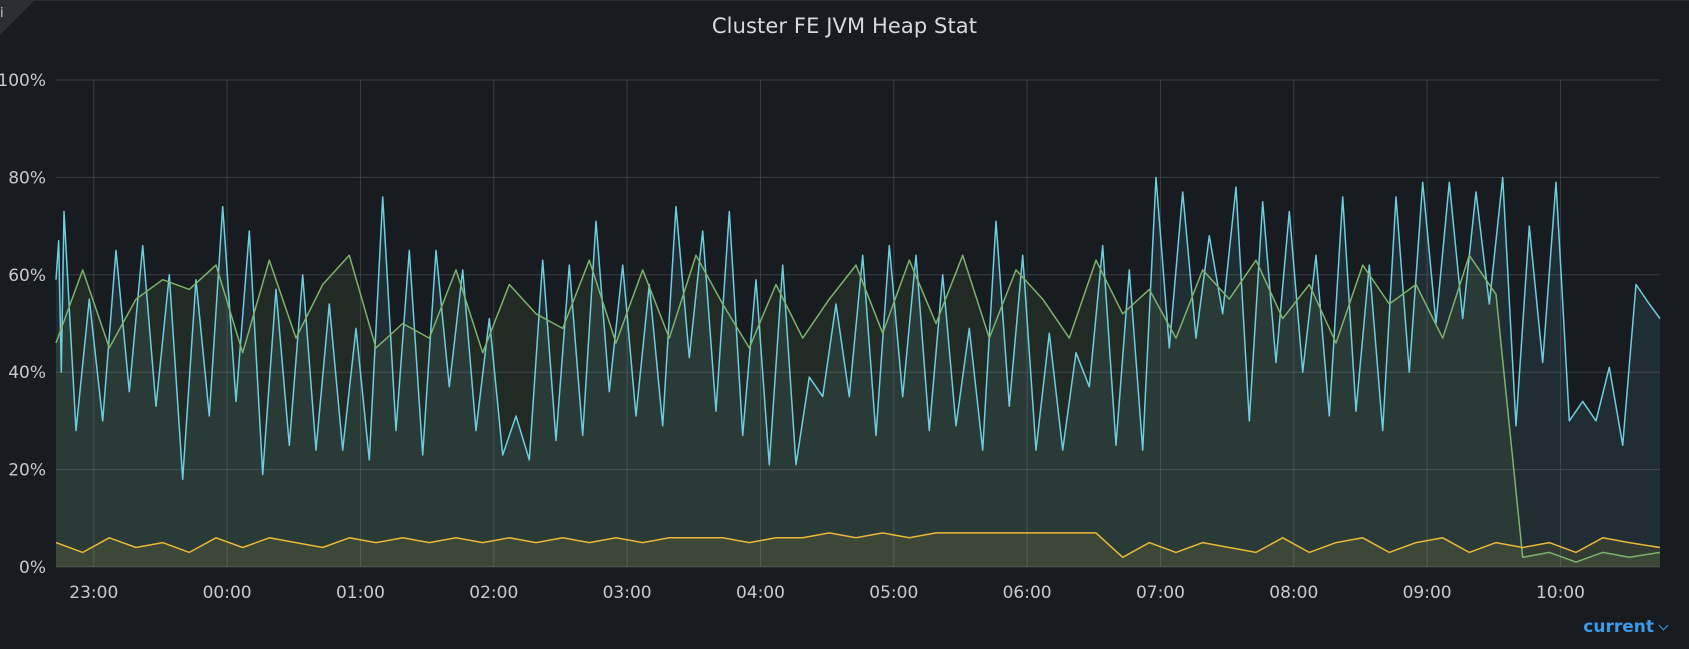 This screenshot has width=1689, height=649. Describe the element at coordinates (27, 178) in the screenshot. I see `y-tick-label: 80%` at that location.